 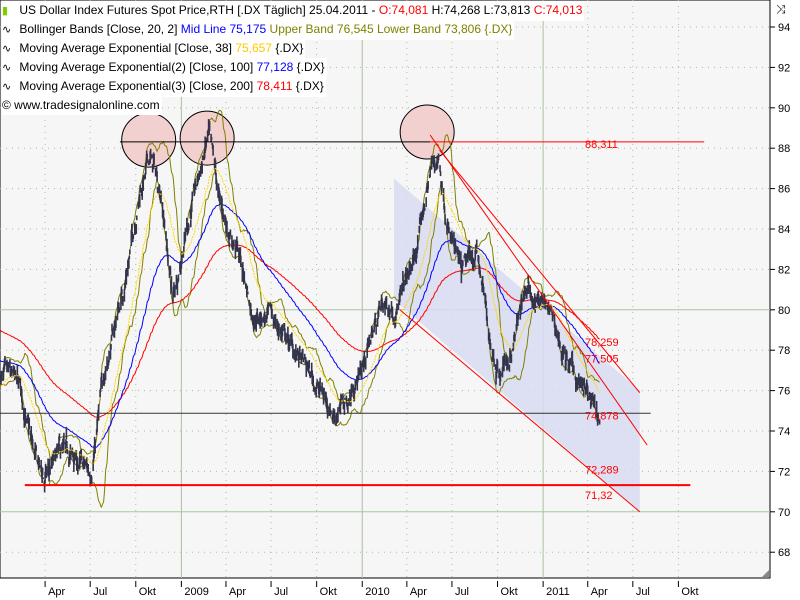 I want to click on y-tick-label: 68, so click(x=784, y=553).